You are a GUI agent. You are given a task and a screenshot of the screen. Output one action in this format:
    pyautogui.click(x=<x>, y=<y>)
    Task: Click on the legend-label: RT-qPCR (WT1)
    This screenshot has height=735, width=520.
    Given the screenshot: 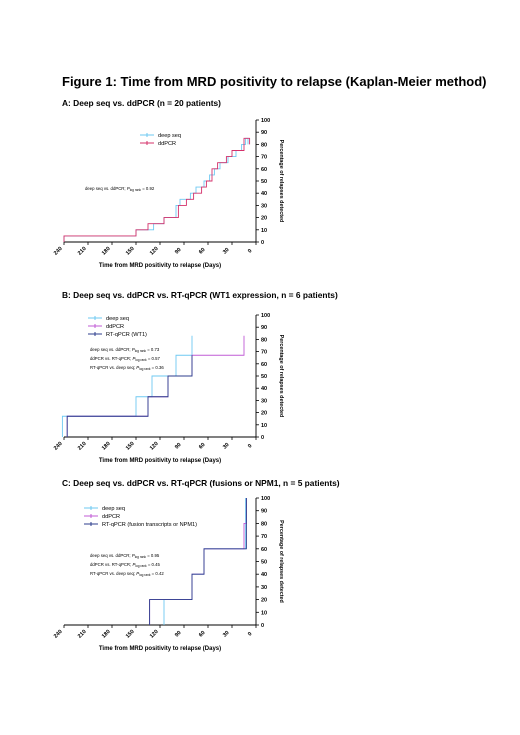 What is the action you would take?
    pyautogui.click(x=126, y=335)
    